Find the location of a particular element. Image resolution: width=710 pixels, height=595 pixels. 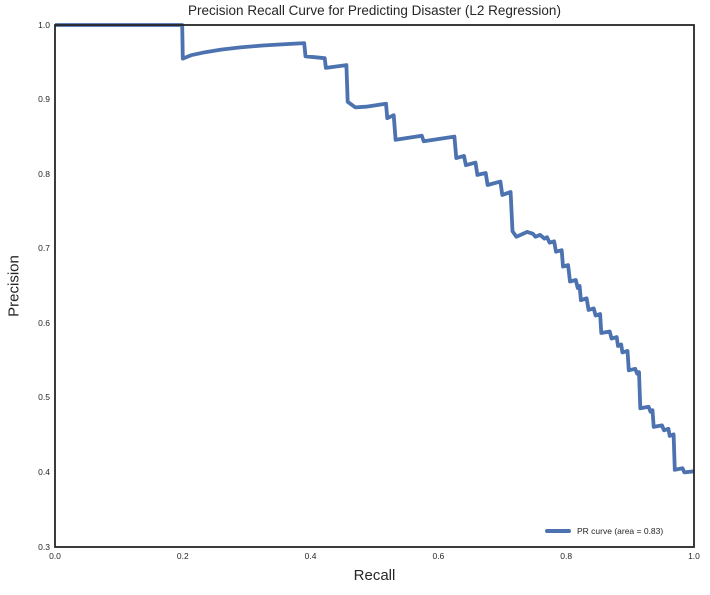

y-tick-label: 0.5 is located at coordinates (44, 397).